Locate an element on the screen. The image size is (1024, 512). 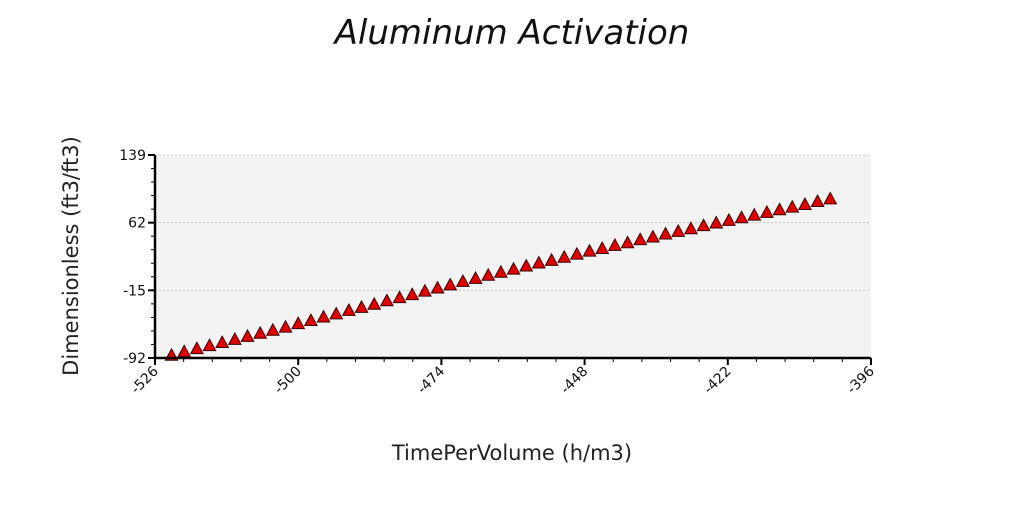
x-axis-label: TimePerVolume (h/m3) is located at coordinates (511, 453).